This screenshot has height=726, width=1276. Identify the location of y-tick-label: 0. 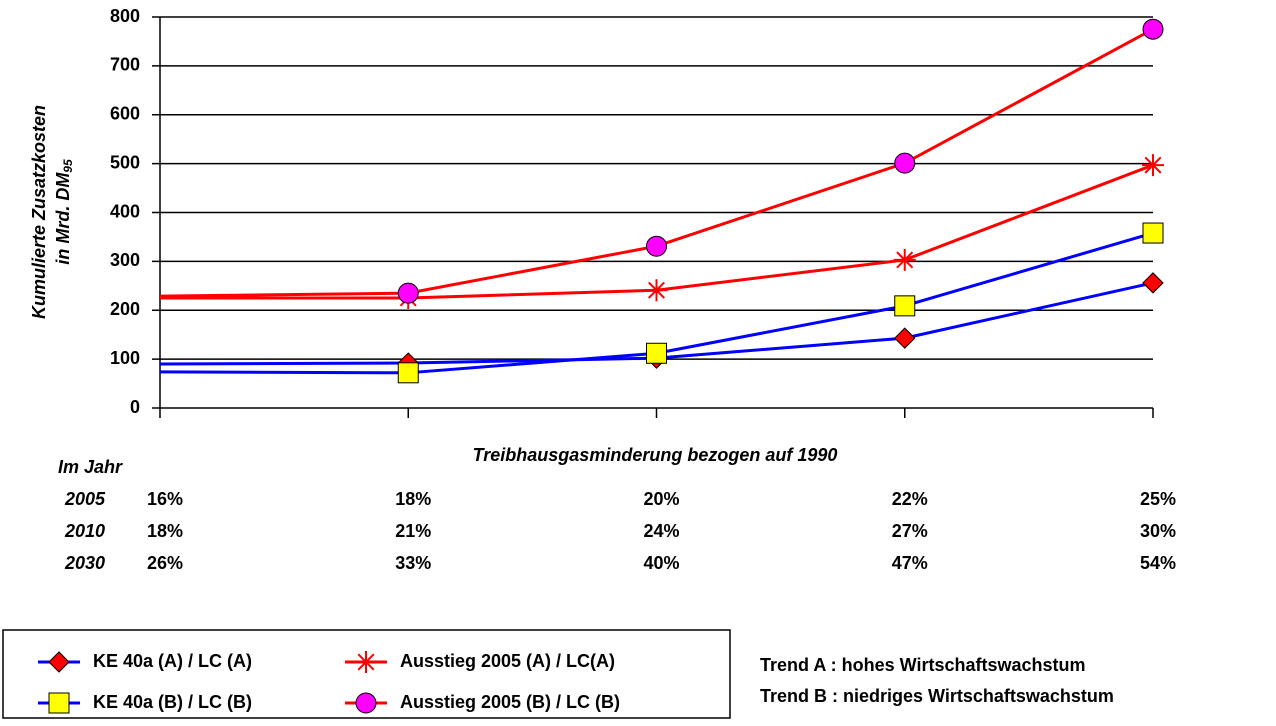
(135, 407).